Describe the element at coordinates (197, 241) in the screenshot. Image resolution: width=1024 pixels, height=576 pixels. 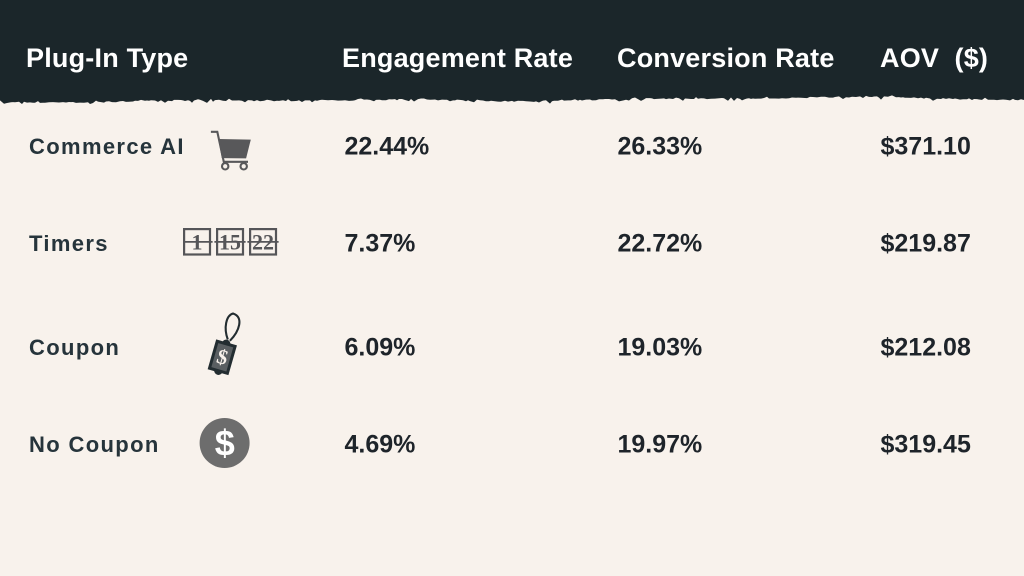
I see `svg-text: 1` at that location.